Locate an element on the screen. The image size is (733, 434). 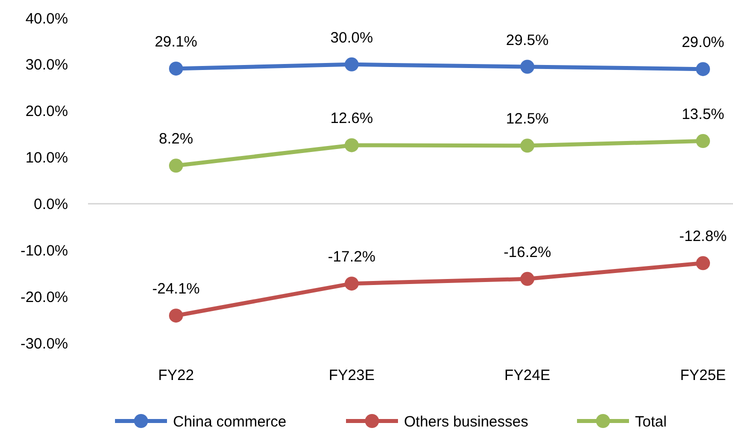
data-label: 29.1% is located at coordinates (176, 42).